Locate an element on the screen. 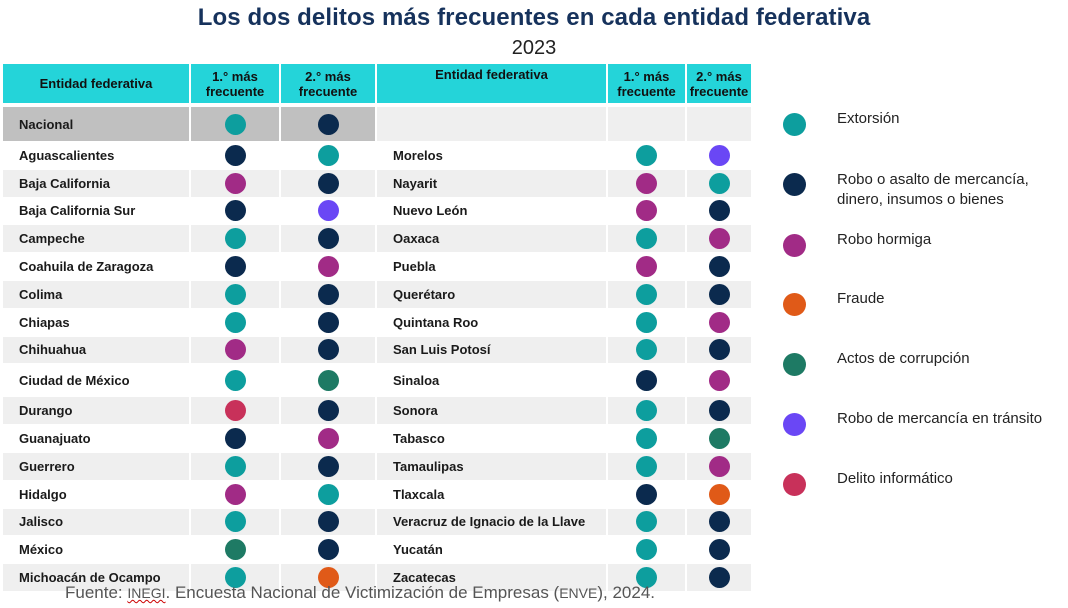 The image size is (1068, 608). entity-name: Baja California is located at coordinates (97, 183).